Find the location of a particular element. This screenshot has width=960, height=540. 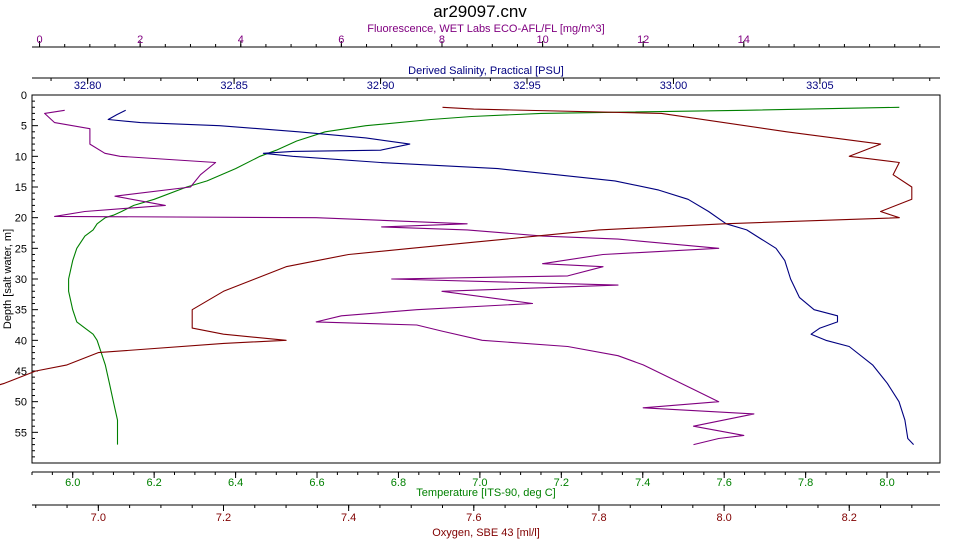

x-tick-label-temperature: 7.0 is located at coordinates (479, 483).